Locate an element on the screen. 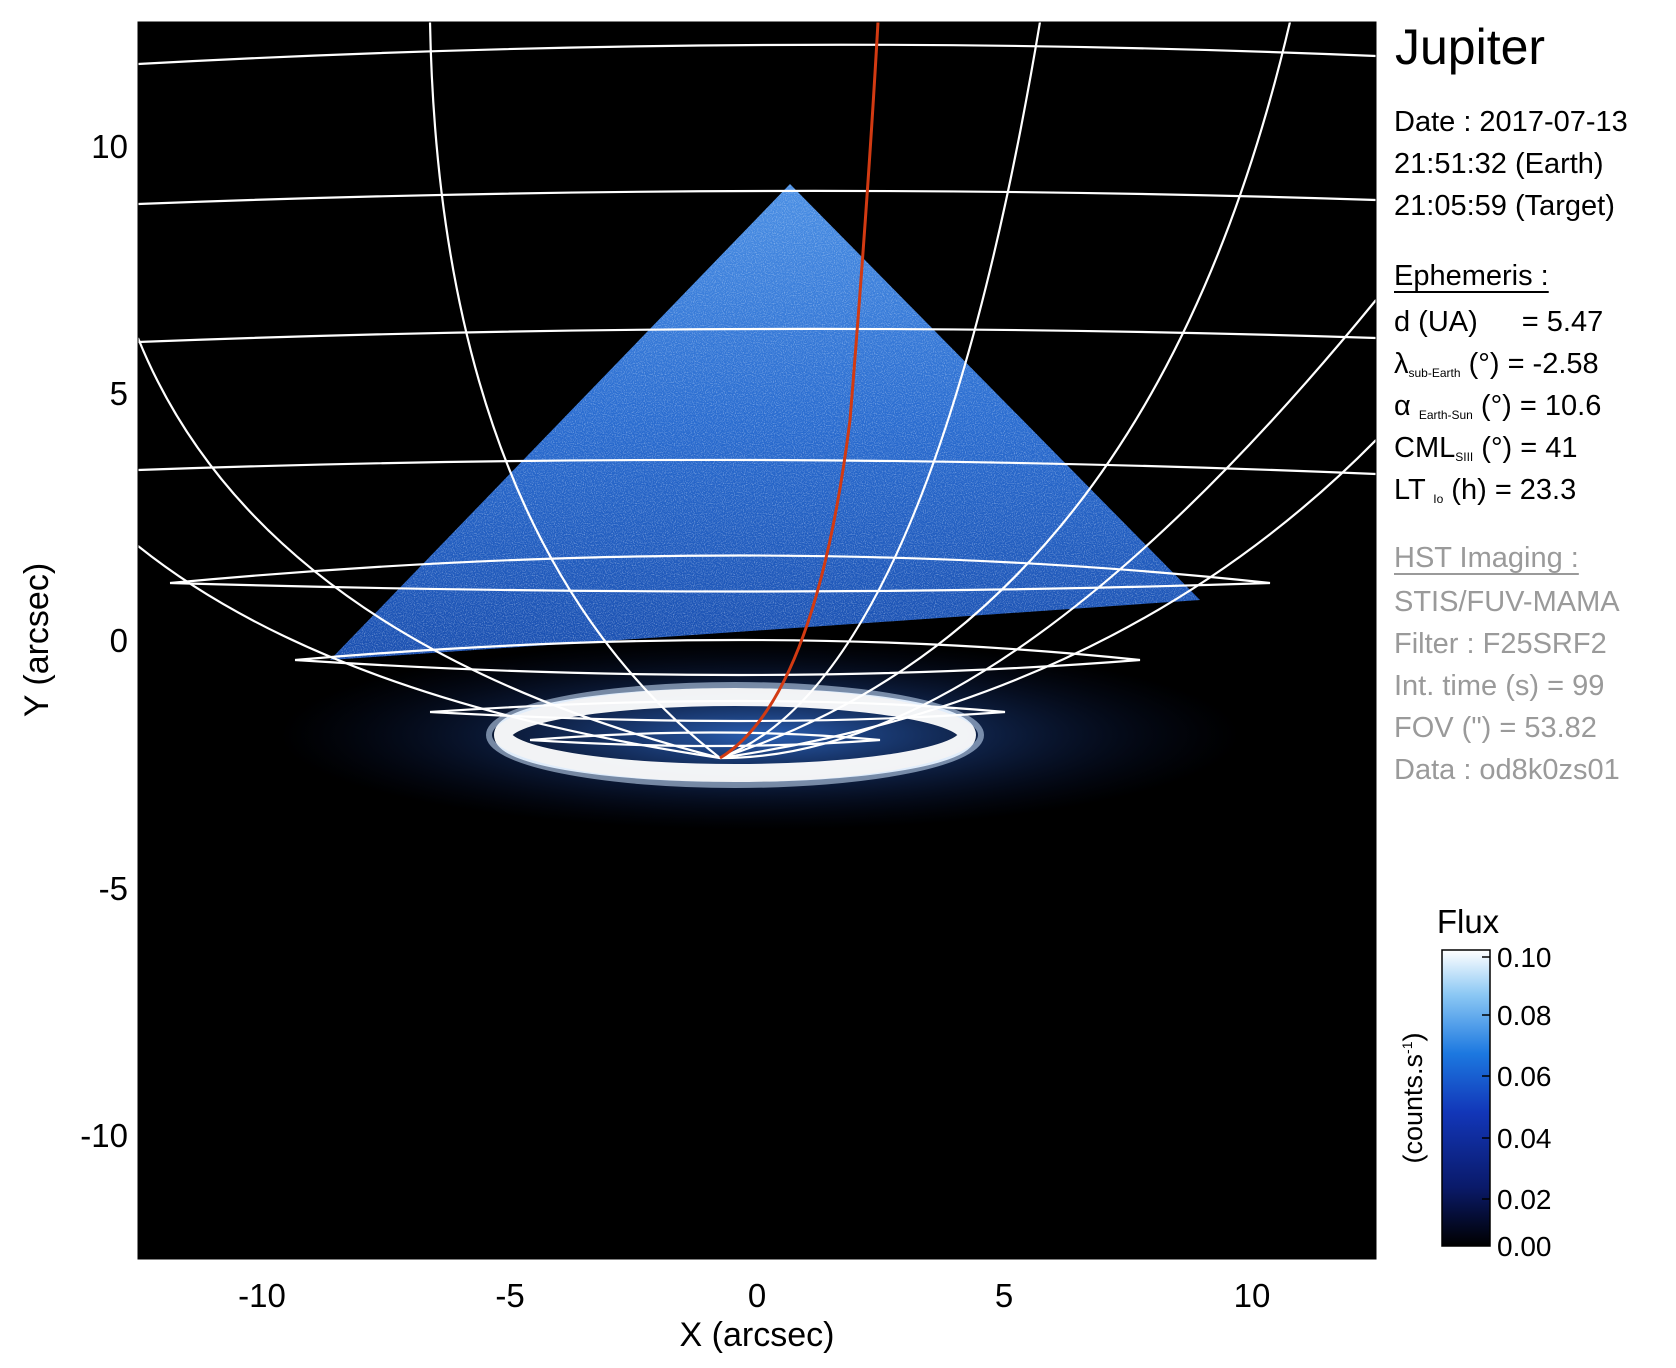 The width and height of the screenshot is (1676, 1368). colorbar-tick-label: 0.10 is located at coordinates (1524, 957).